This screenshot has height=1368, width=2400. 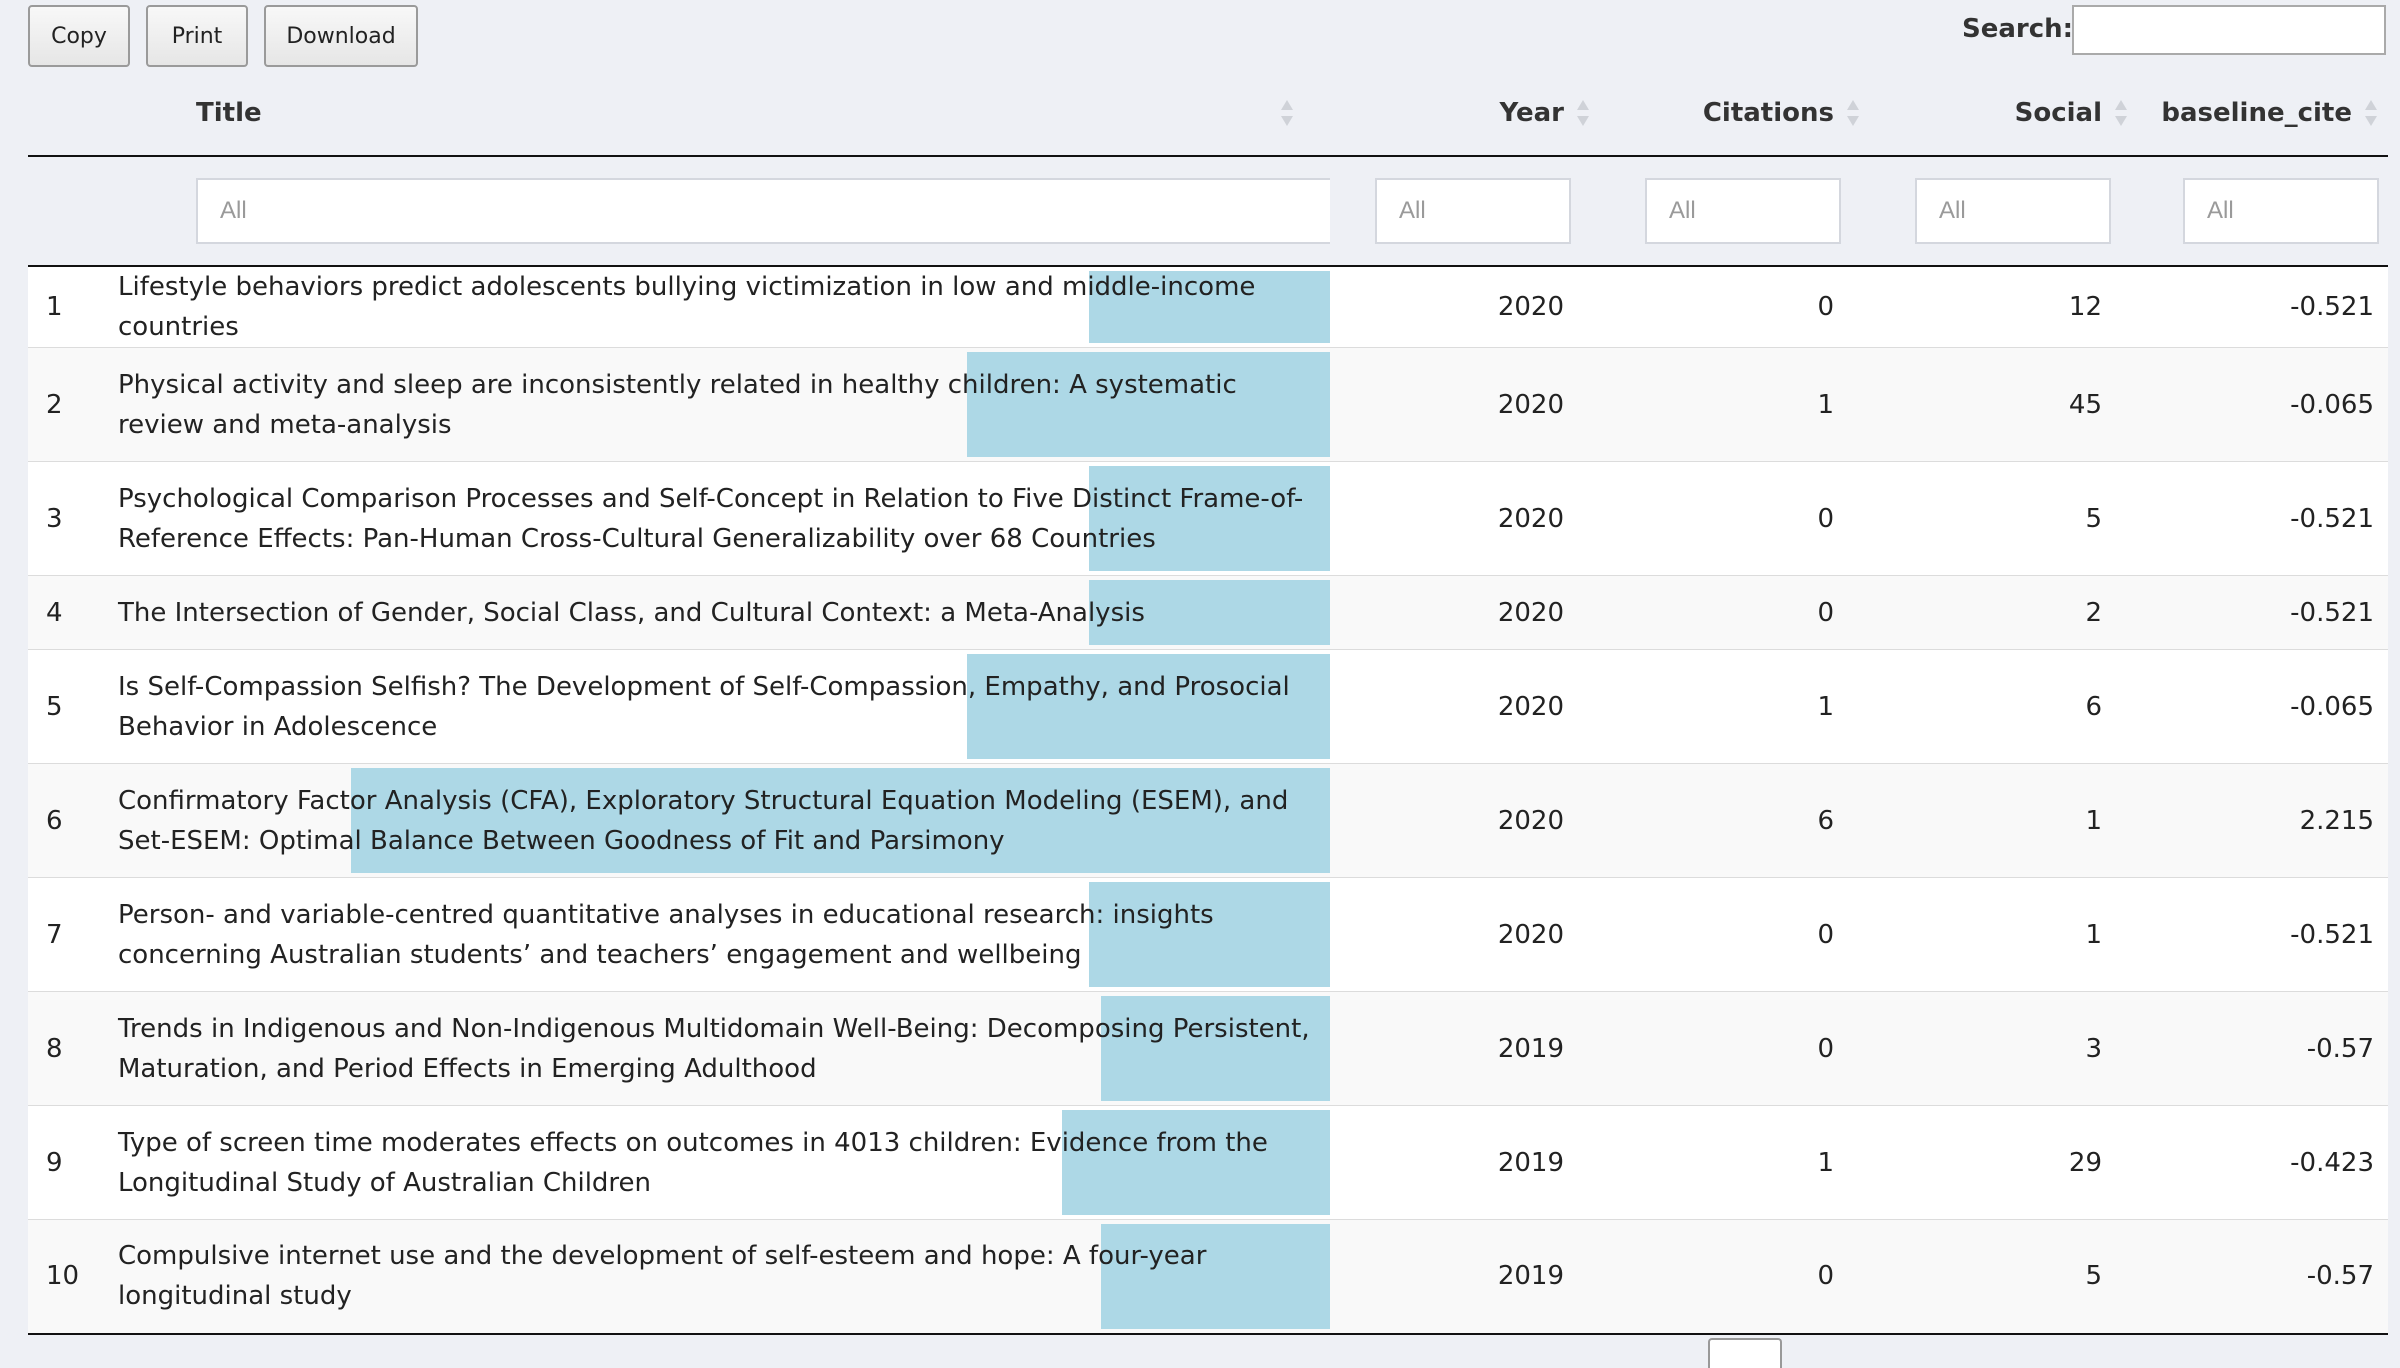 What do you see at coordinates (709, 113) in the screenshot?
I see `header-title: Title` at bounding box center [709, 113].